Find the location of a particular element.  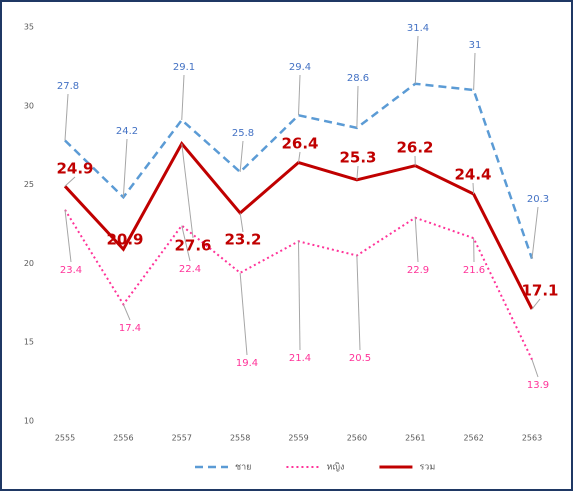

x-tick-label: 2558 is located at coordinates (240, 438).